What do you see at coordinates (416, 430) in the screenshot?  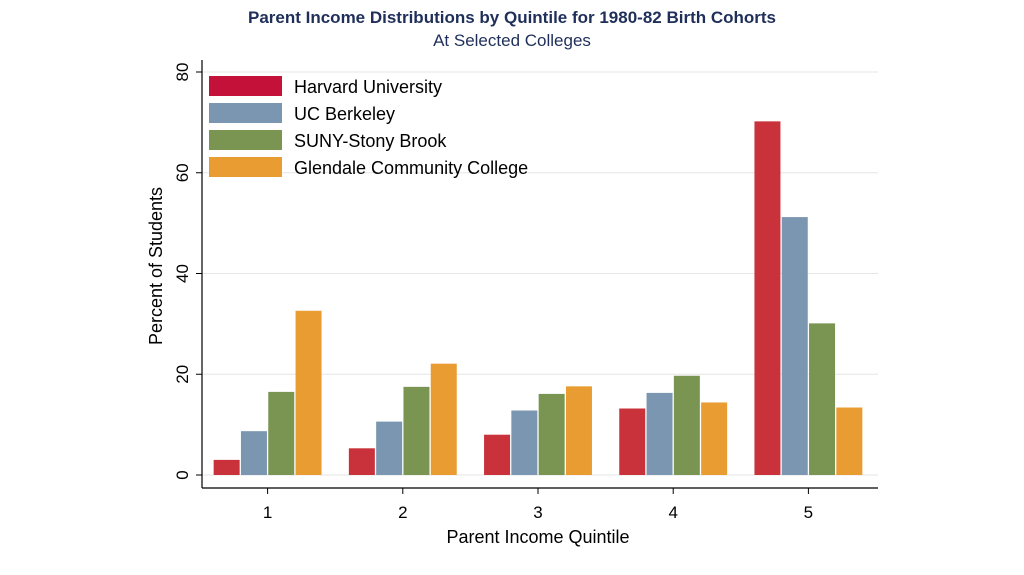 I see `bar-suny-stony-brook-q2` at bounding box center [416, 430].